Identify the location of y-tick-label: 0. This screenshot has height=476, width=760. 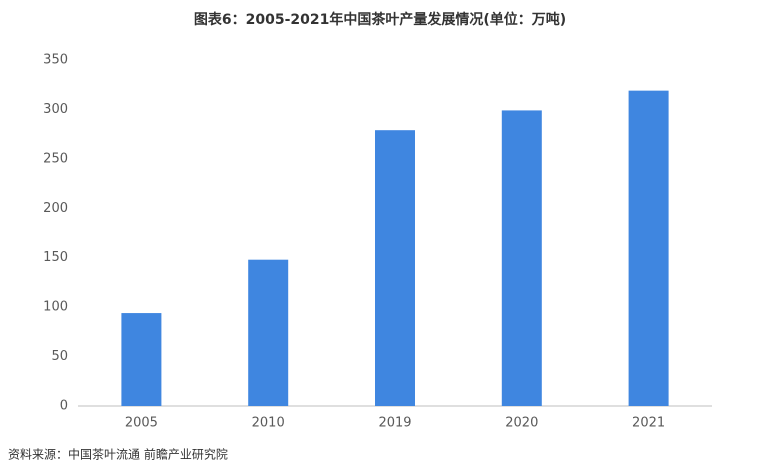
(64, 406).